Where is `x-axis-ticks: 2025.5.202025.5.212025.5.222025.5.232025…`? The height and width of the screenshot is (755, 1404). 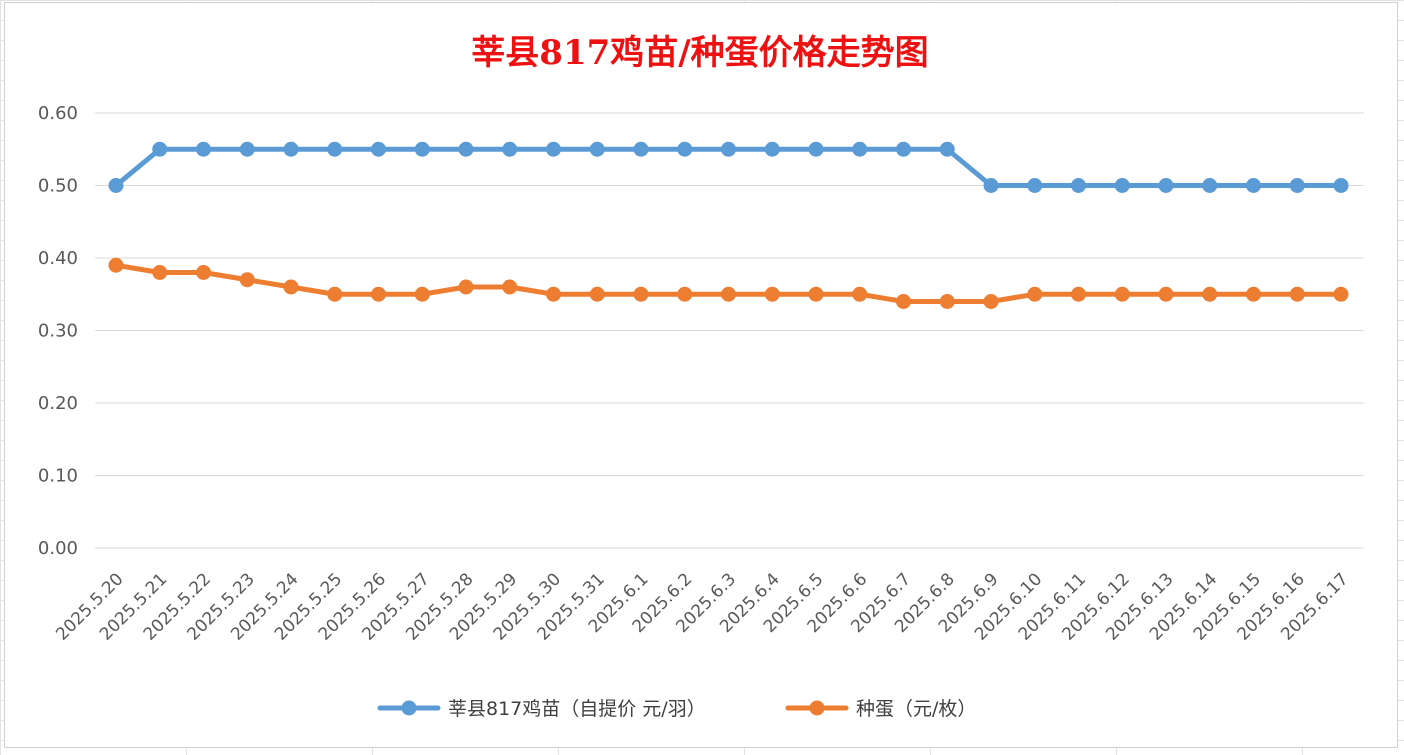
x-axis-ticks: 2025.5.202025.5.212025.5.222025.5.232025… is located at coordinates (702, 606).